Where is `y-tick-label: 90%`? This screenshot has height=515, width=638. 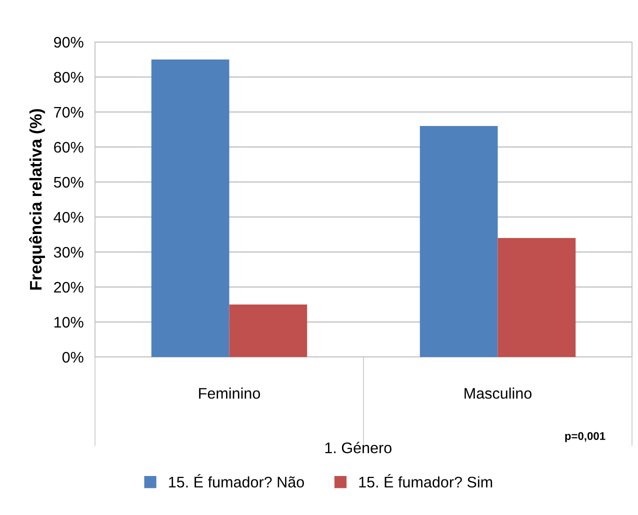 y-tick-label: 90% is located at coordinates (69, 42).